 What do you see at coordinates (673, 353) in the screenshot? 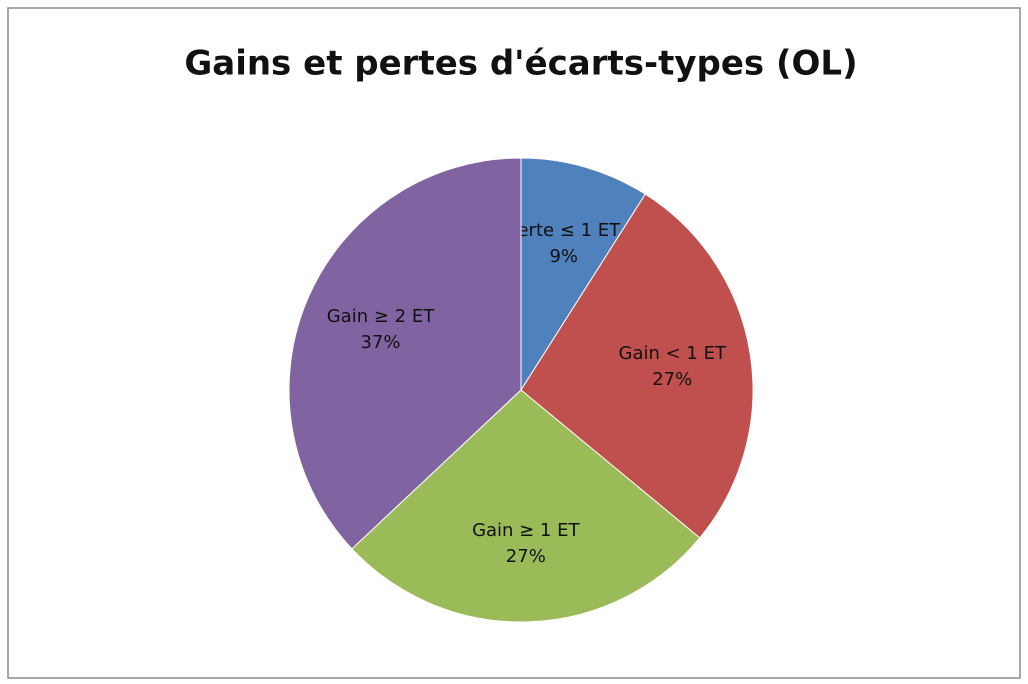
I see `slice-label: Gain < 1 ET` at bounding box center [673, 353].